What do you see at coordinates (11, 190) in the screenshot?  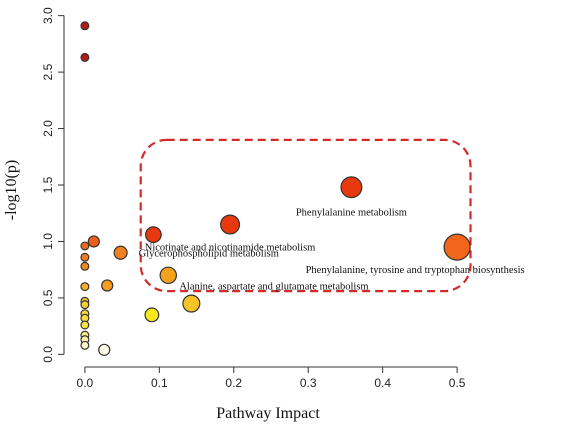 I see `y-axis-title: -log10(p)` at bounding box center [11, 190].